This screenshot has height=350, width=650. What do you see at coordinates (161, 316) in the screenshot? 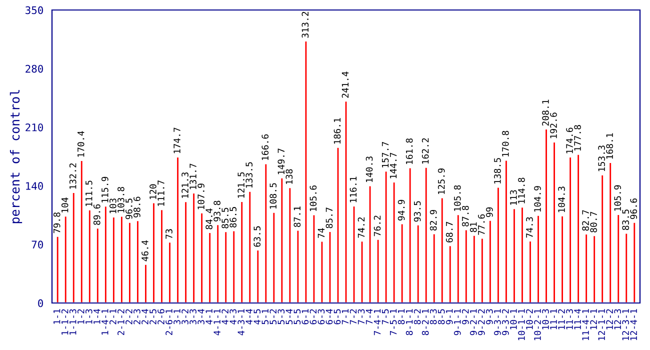
I see `x-tick-label: 2-6` at bounding box center [161, 316].